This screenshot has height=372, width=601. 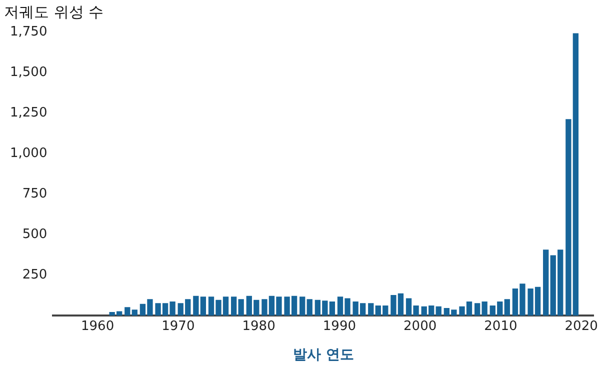 What do you see at coordinates (97, 326) in the screenshot?
I see `x-tick-label: 1960` at bounding box center [97, 326].